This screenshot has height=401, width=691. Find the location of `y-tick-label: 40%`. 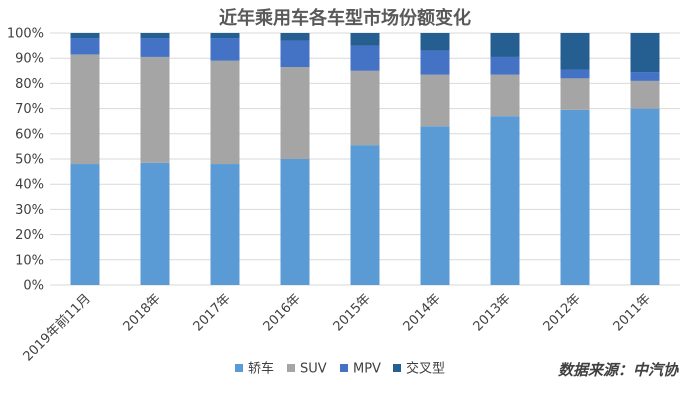

y-tick-label: 40% is located at coordinates (29, 185).